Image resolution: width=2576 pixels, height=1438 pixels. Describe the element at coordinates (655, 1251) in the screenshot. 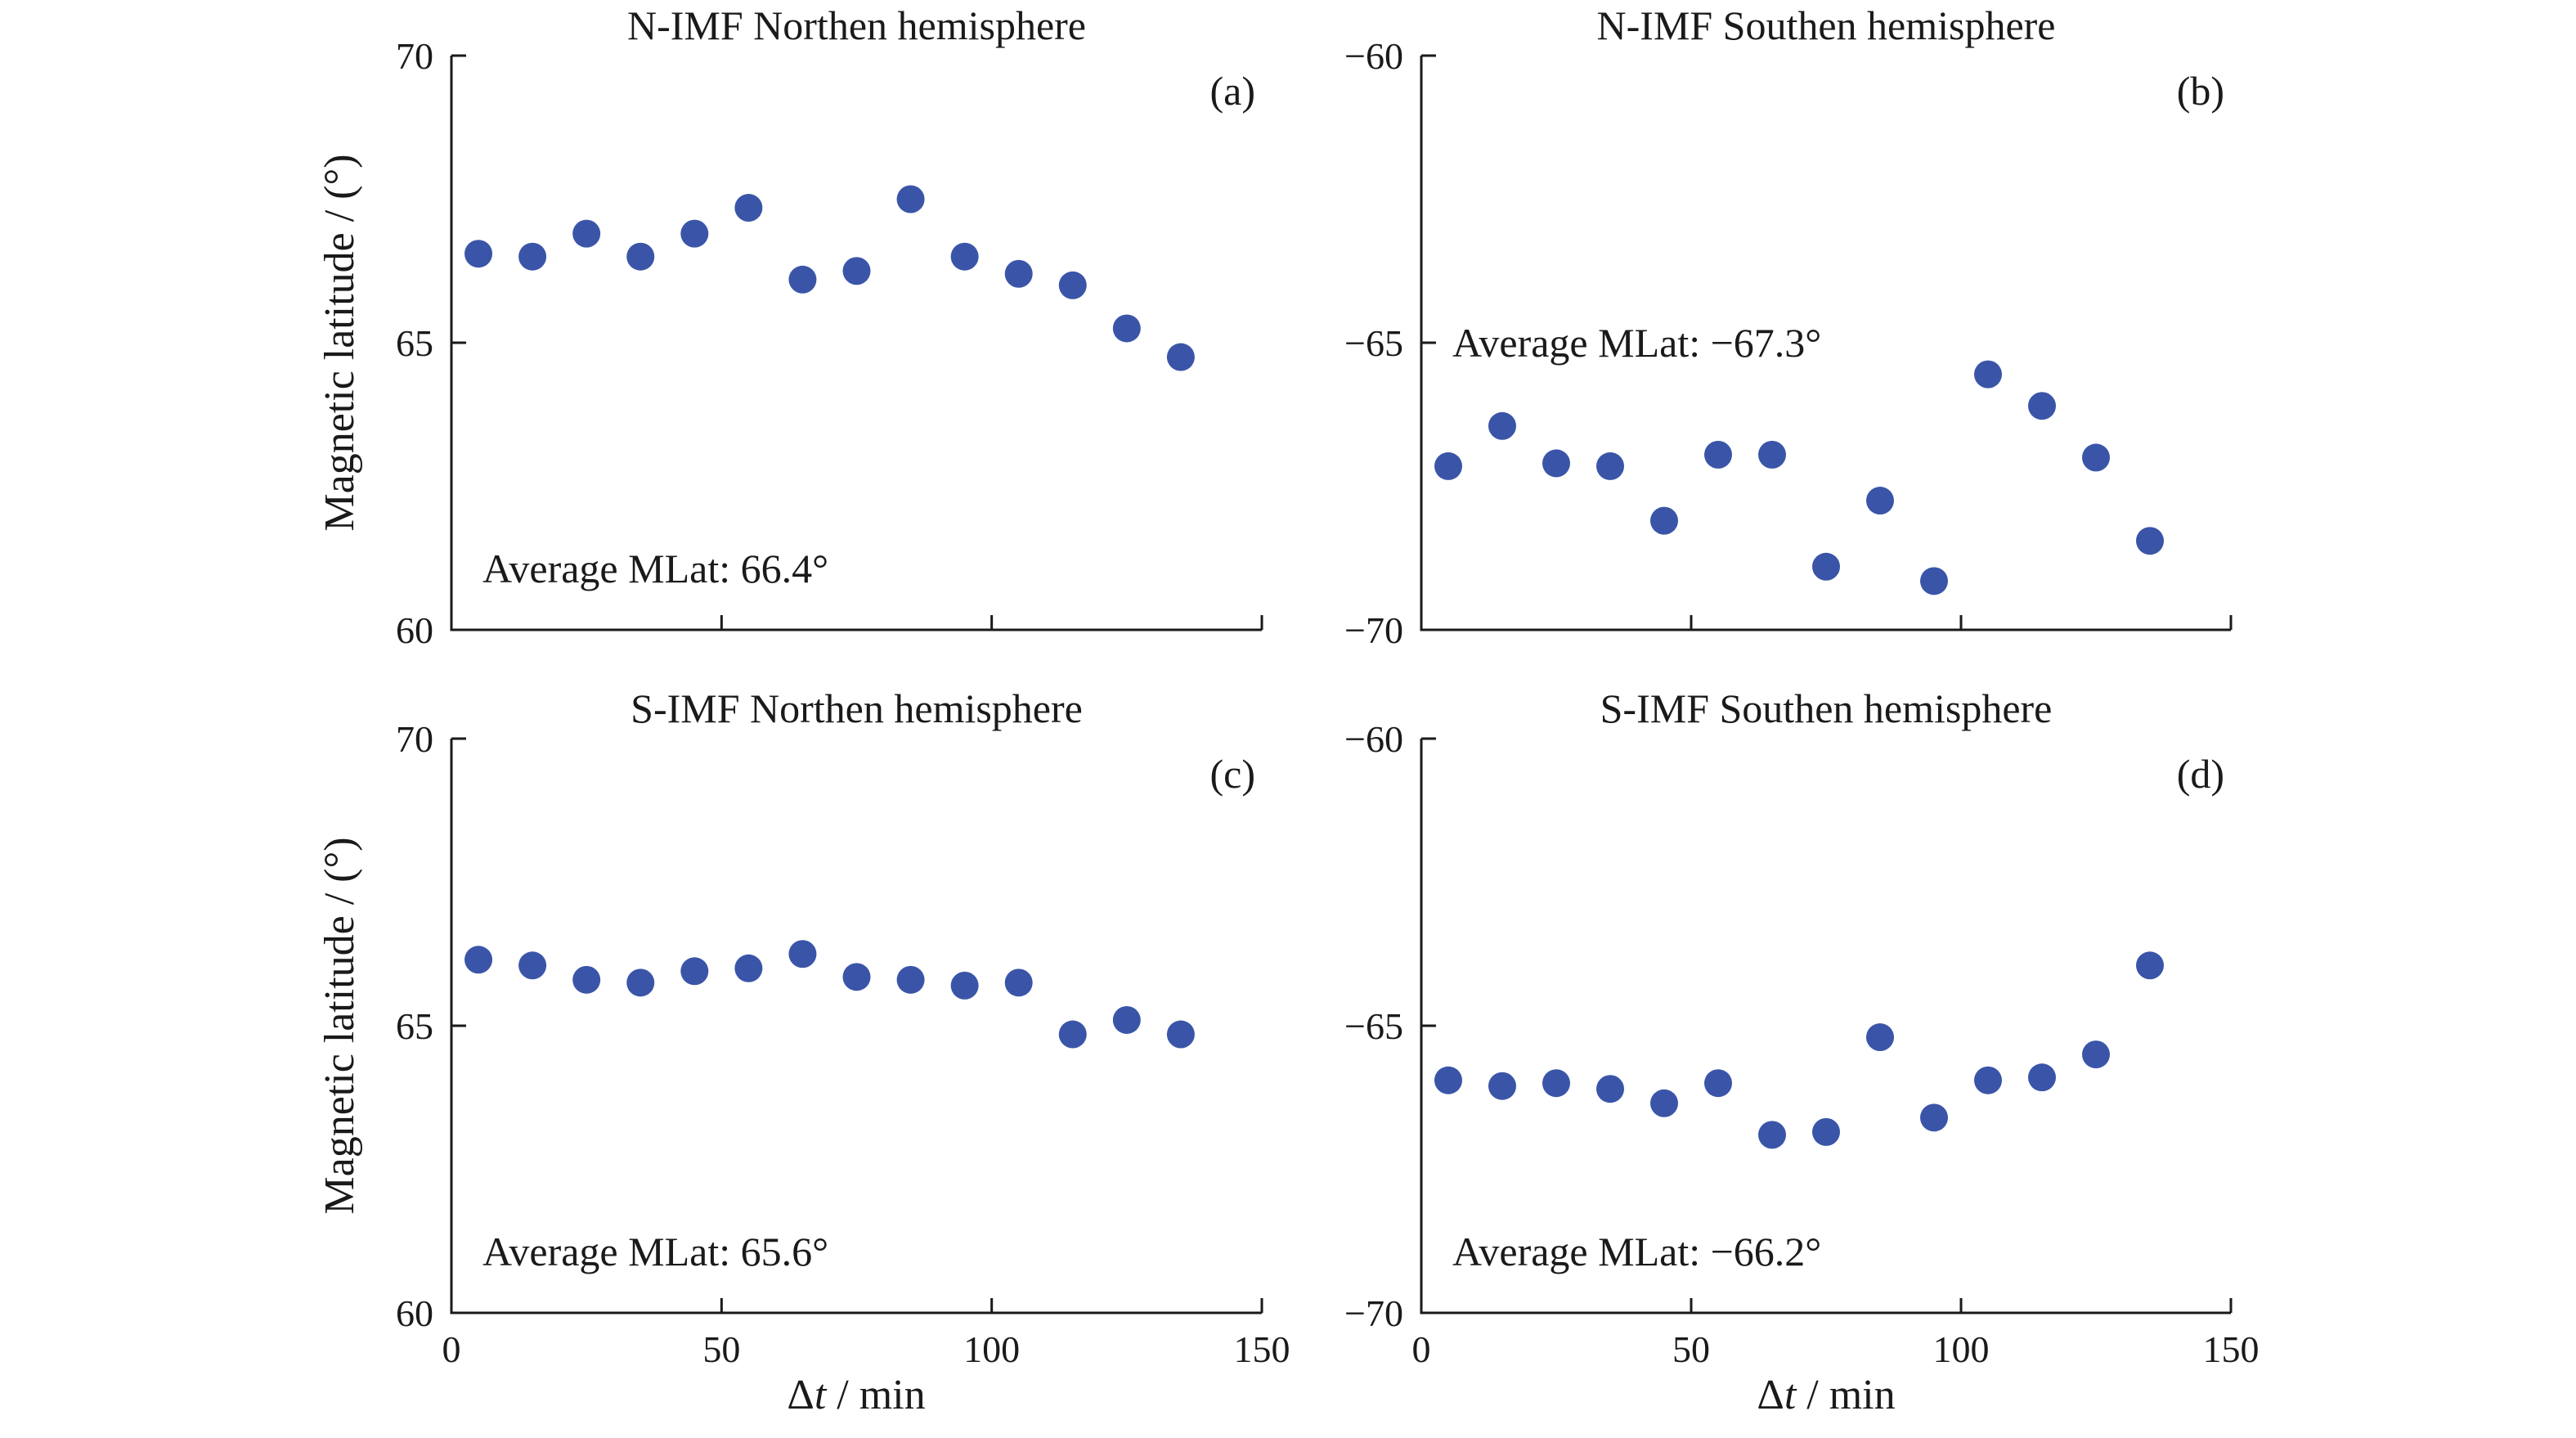

I see `panel-c-average-annotation: Average MLat: 65.6°` at that location.